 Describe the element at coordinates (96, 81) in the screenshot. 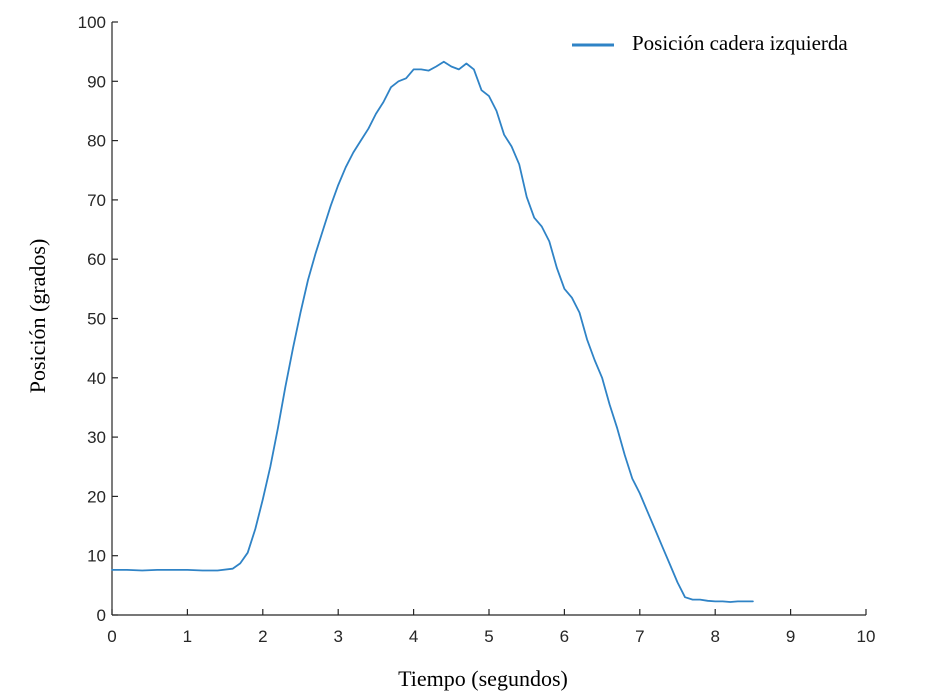

I see `y-tick-label: 90` at that location.